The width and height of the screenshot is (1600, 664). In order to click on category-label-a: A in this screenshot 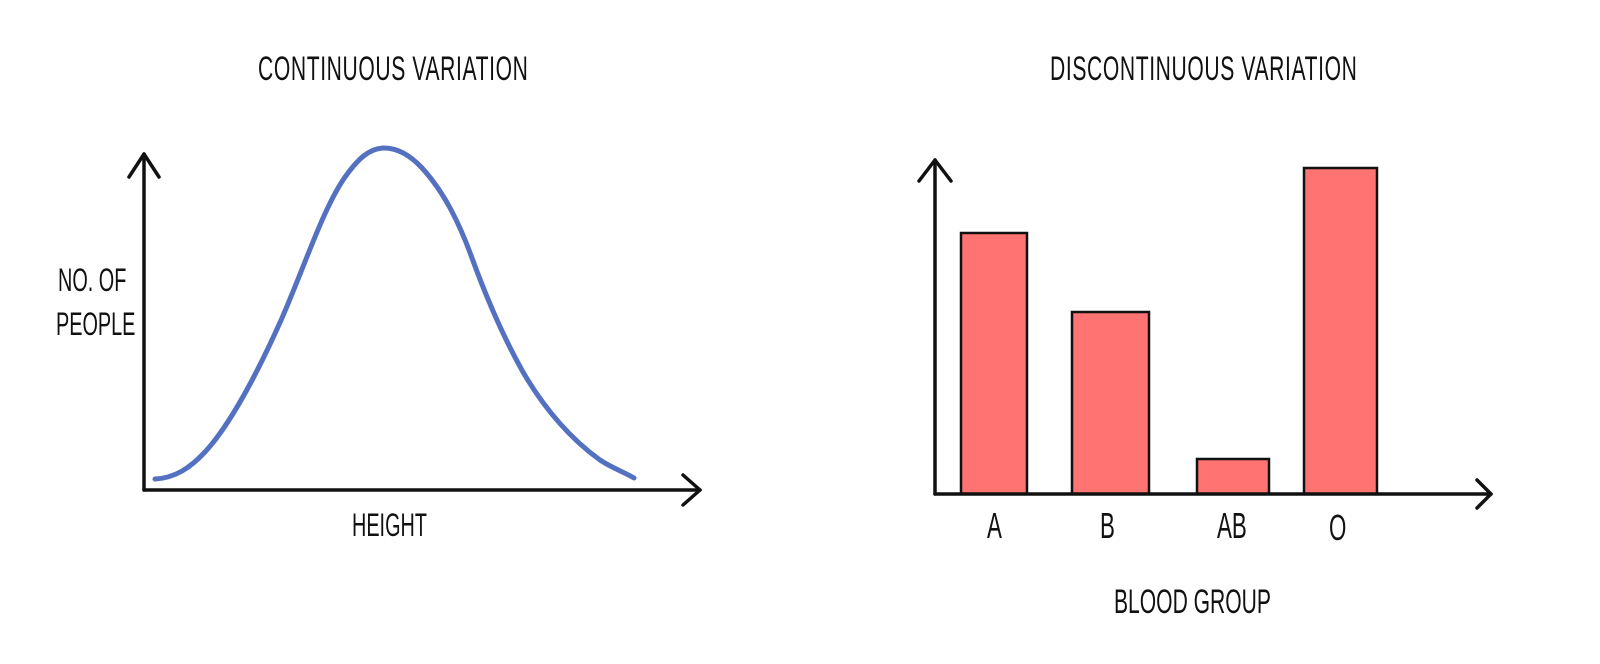, I will do `click(994, 525)`.